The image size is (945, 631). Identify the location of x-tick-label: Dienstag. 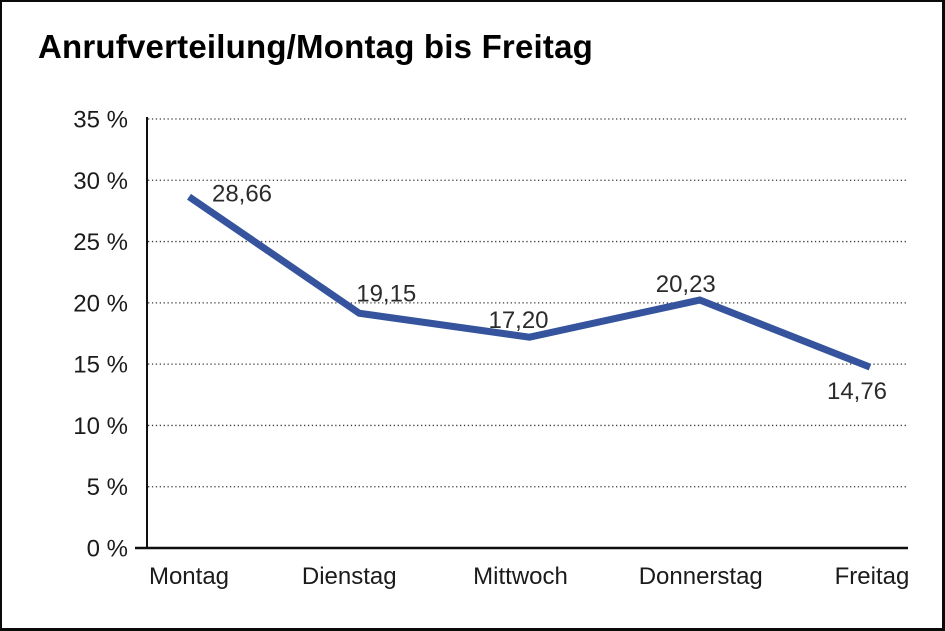
(349, 576).